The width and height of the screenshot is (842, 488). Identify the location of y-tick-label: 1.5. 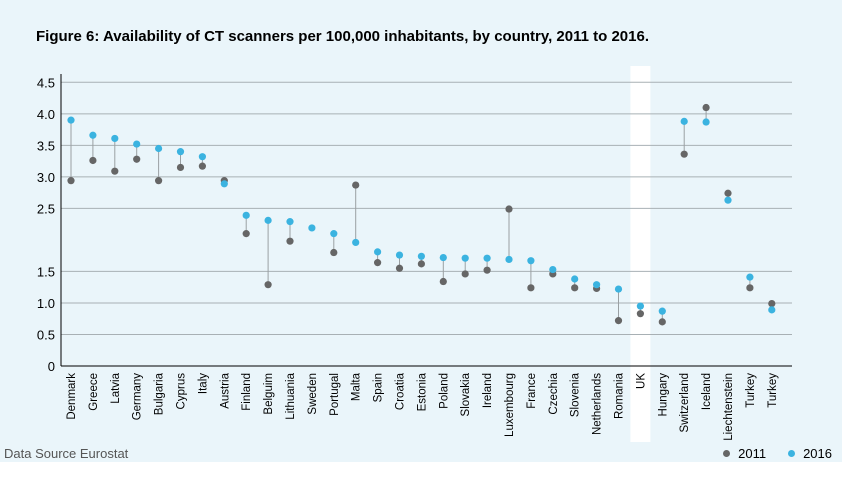
(46, 271).